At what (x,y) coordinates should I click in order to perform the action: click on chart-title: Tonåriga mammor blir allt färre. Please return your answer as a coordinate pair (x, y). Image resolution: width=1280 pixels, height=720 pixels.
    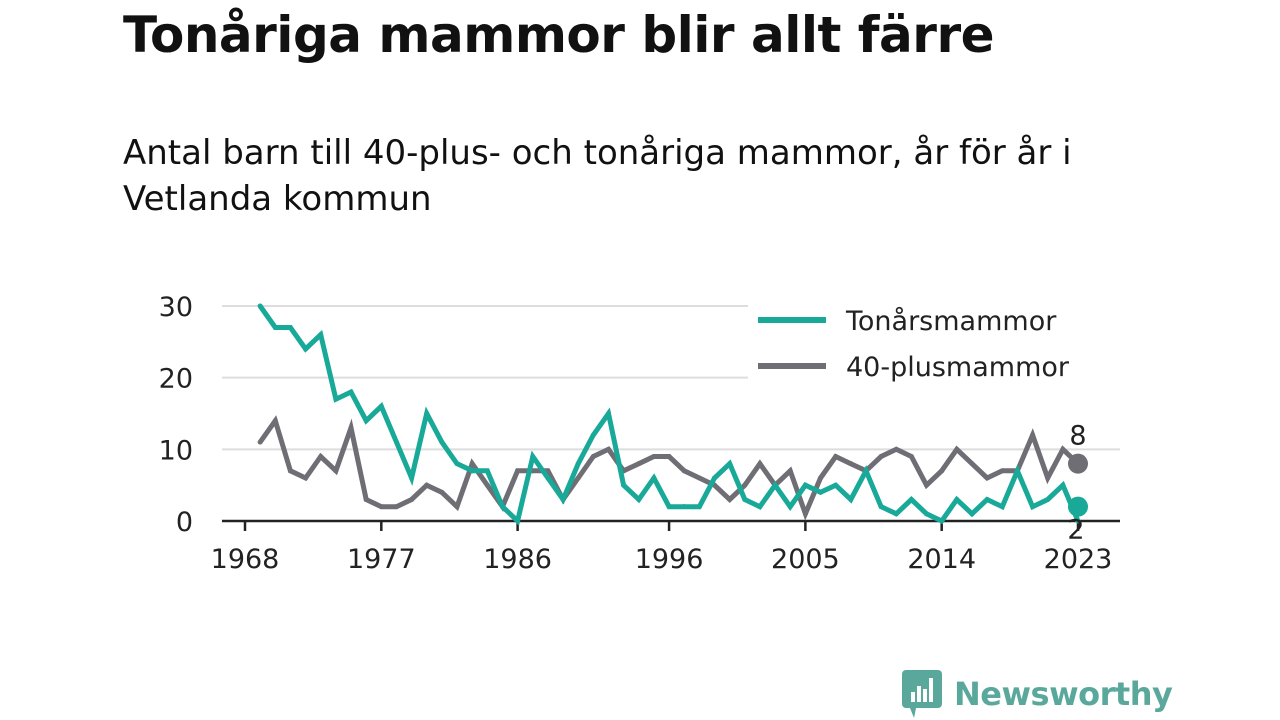
    Looking at the image, I should click on (559, 35).